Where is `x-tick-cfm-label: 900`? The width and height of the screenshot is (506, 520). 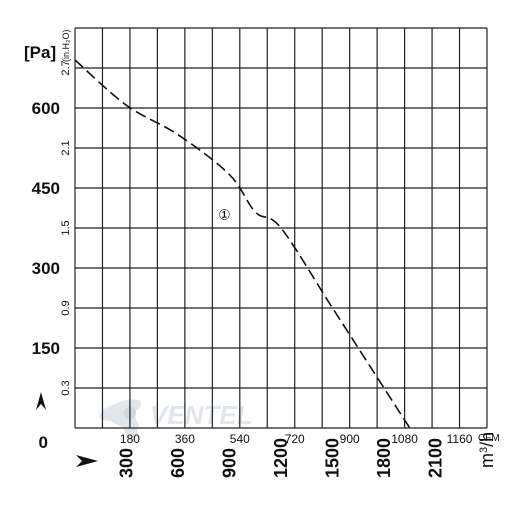
x-tick-cfm-label: 900 is located at coordinates (350, 439).